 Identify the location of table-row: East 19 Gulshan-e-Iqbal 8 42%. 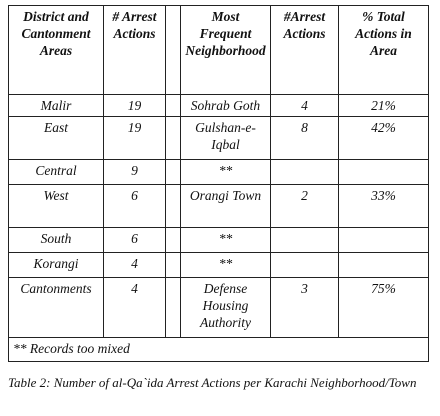
(218, 138).